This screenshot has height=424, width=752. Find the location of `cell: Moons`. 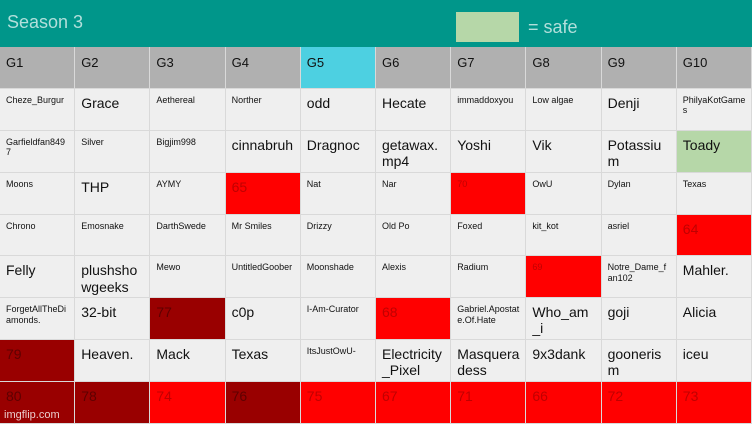

cell: Moons is located at coordinates (38, 193).